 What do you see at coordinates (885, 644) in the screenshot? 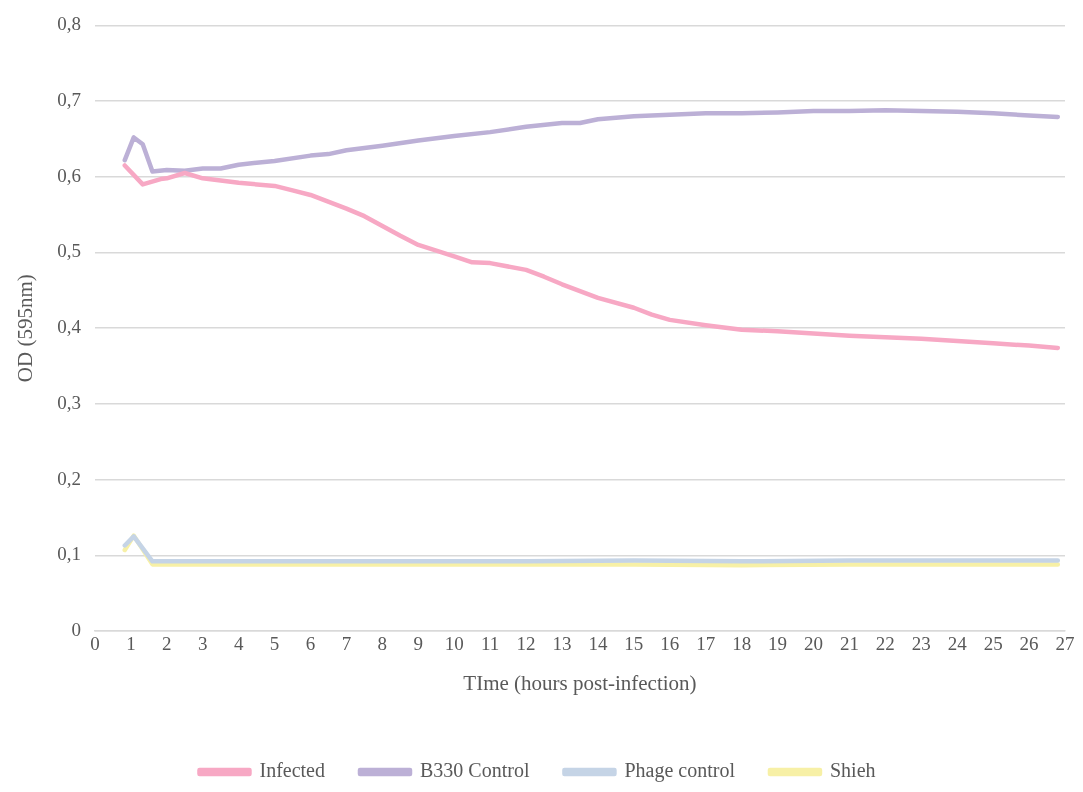
I see `x-tick-label: 22` at bounding box center [885, 644].